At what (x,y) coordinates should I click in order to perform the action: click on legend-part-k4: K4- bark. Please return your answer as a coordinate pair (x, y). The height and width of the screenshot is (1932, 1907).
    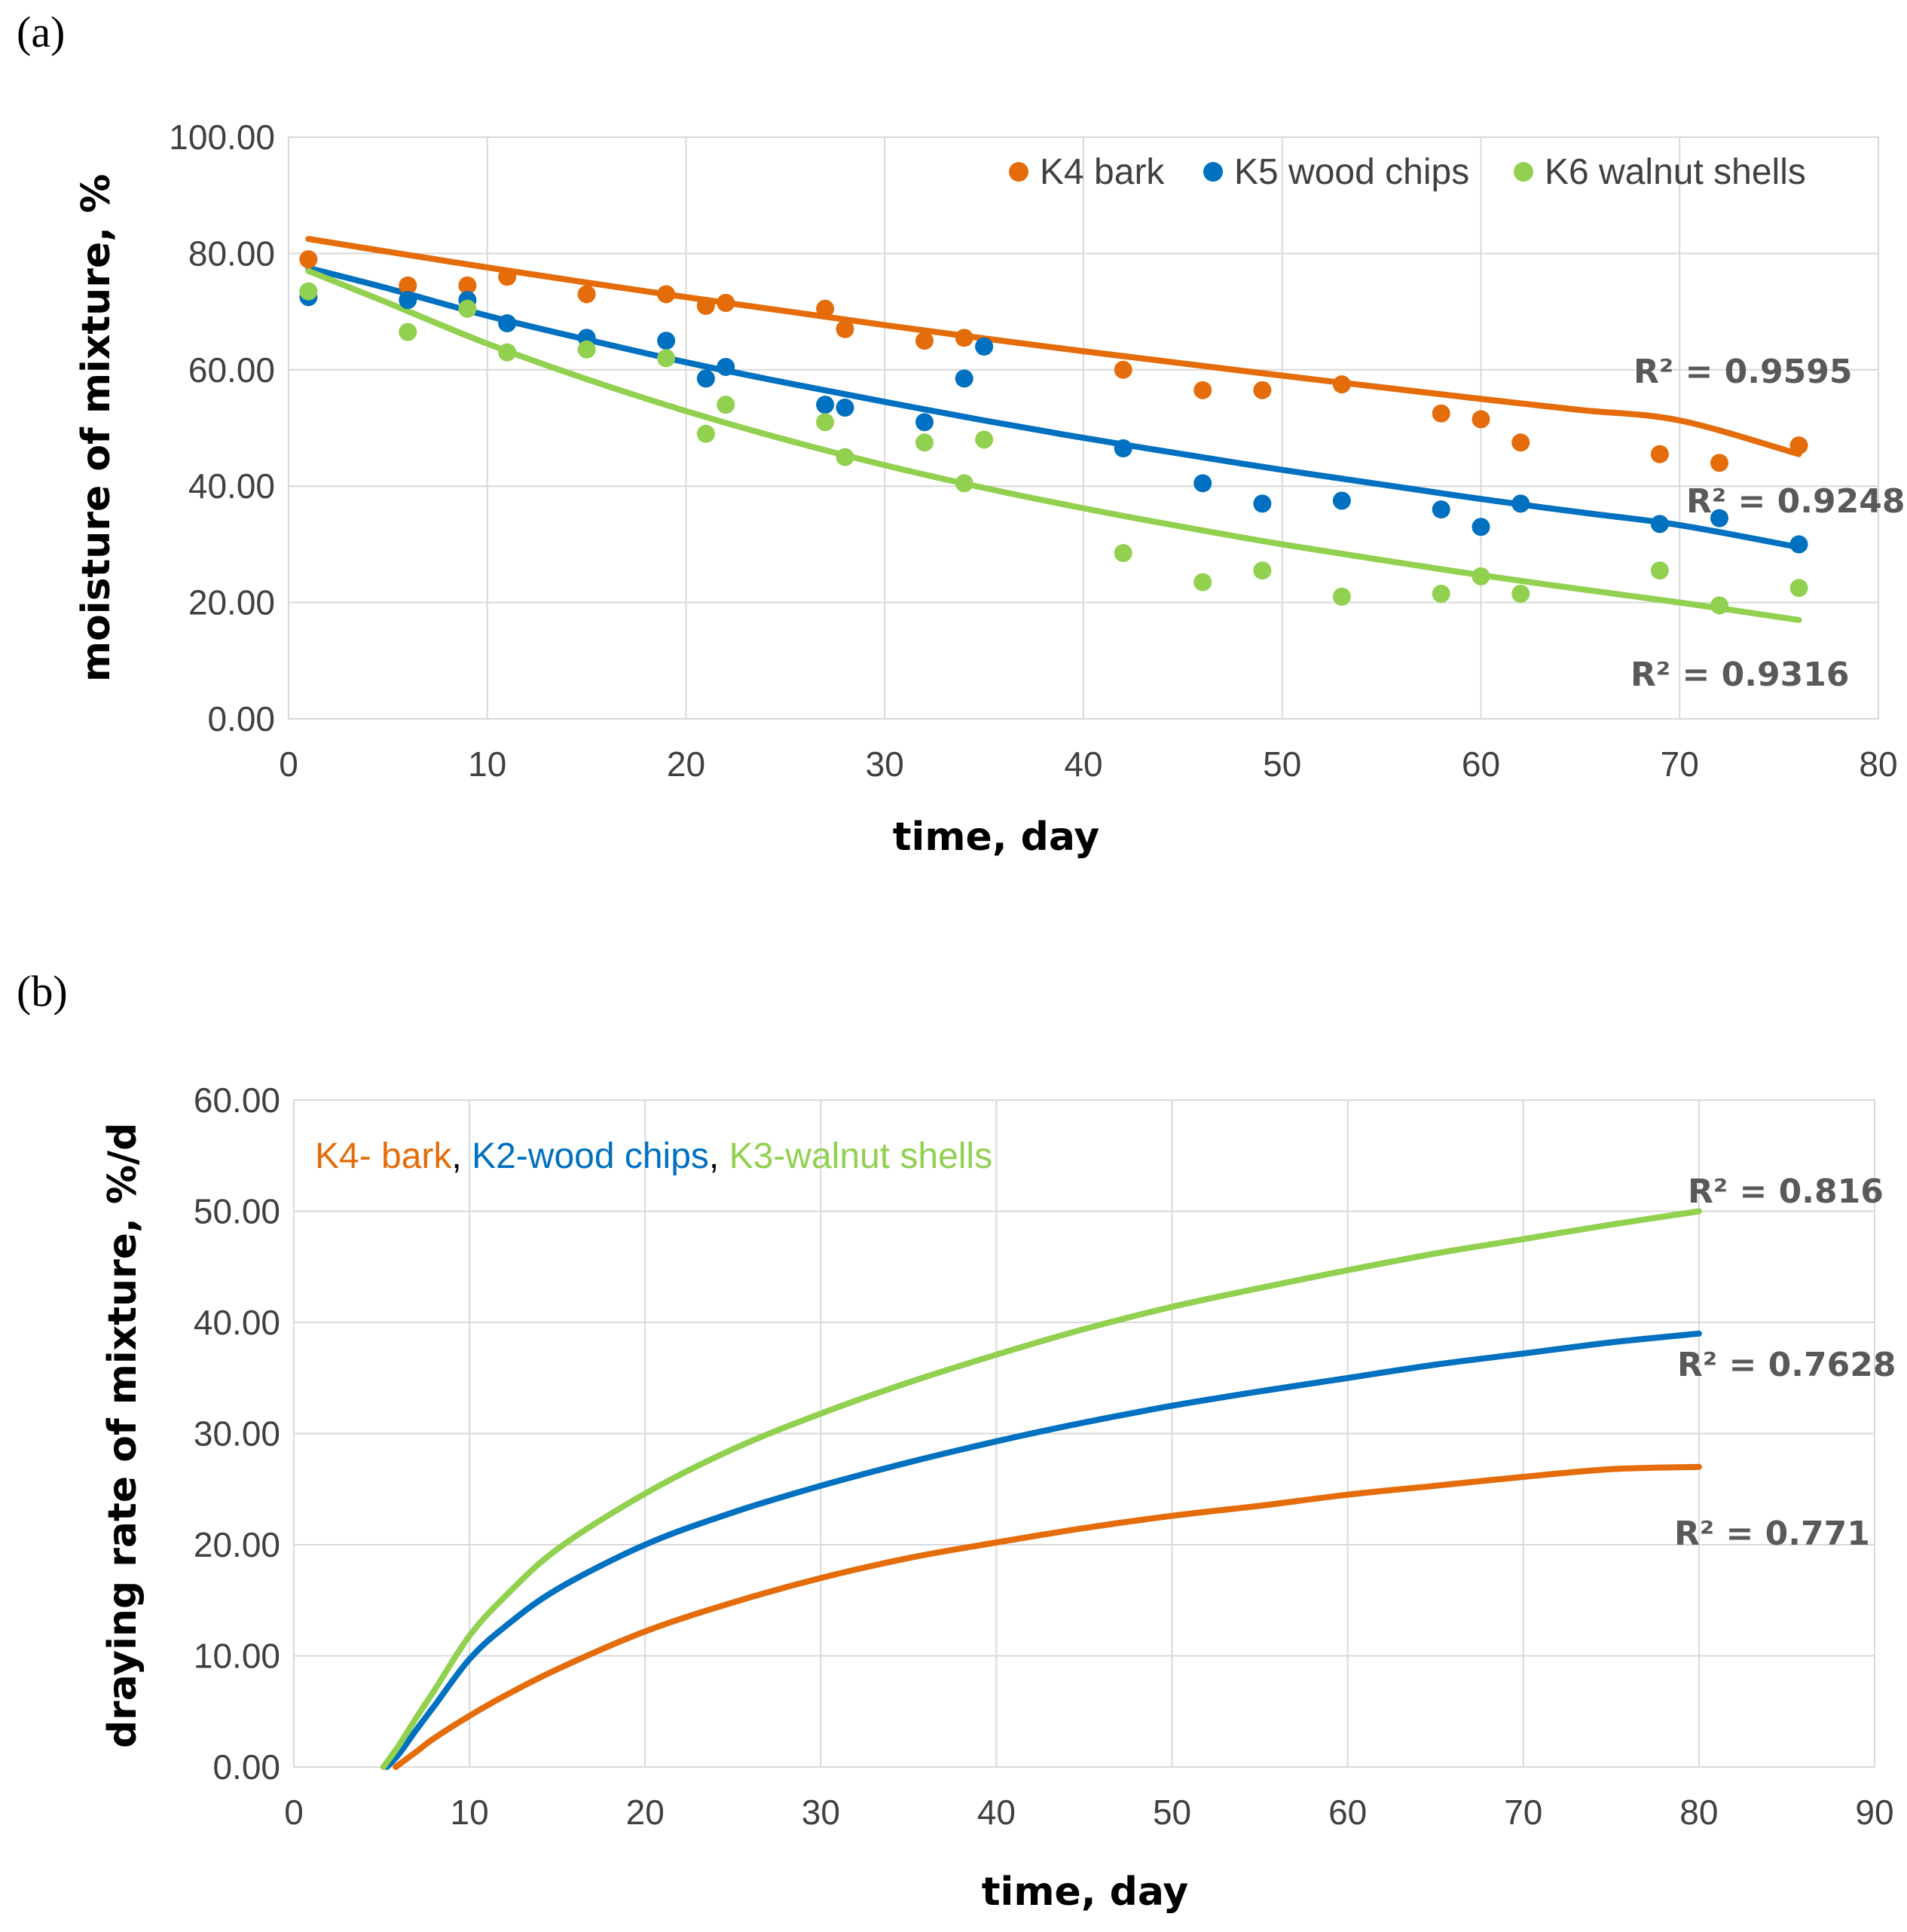
    Looking at the image, I should click on (383, 1156).